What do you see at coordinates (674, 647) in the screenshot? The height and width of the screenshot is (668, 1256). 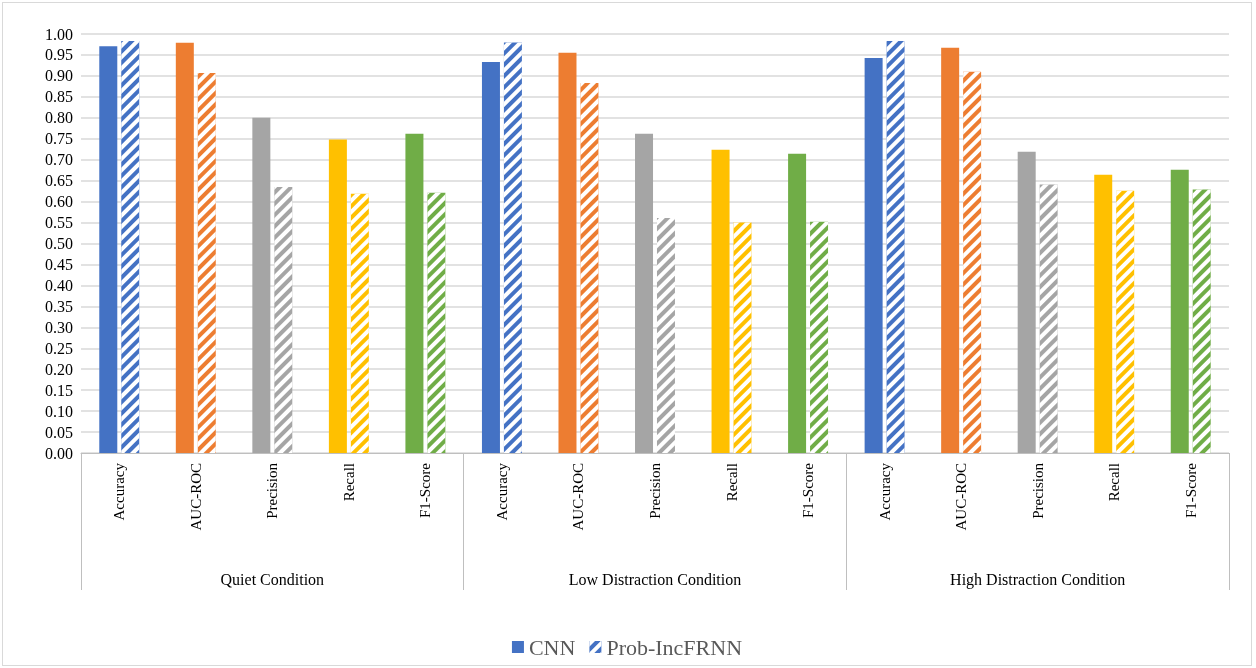 I see `legend-label: Prob-IncFRNN` at bounding box center [674, 647].